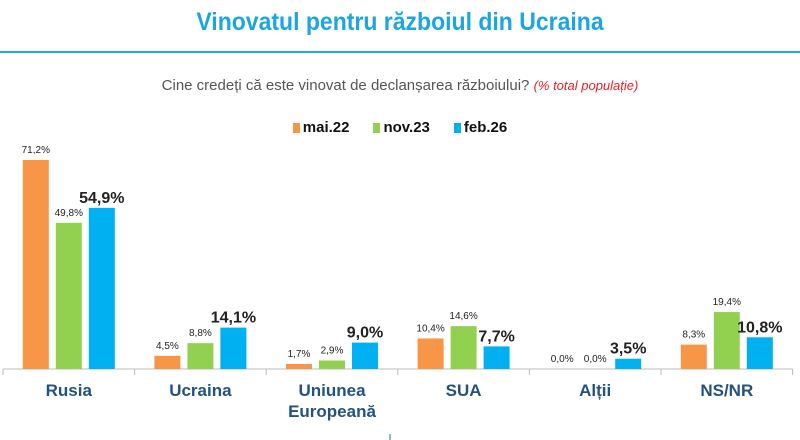 The image size is (800, 440). I want to click on category-label: Rusia, so click(69, 390).